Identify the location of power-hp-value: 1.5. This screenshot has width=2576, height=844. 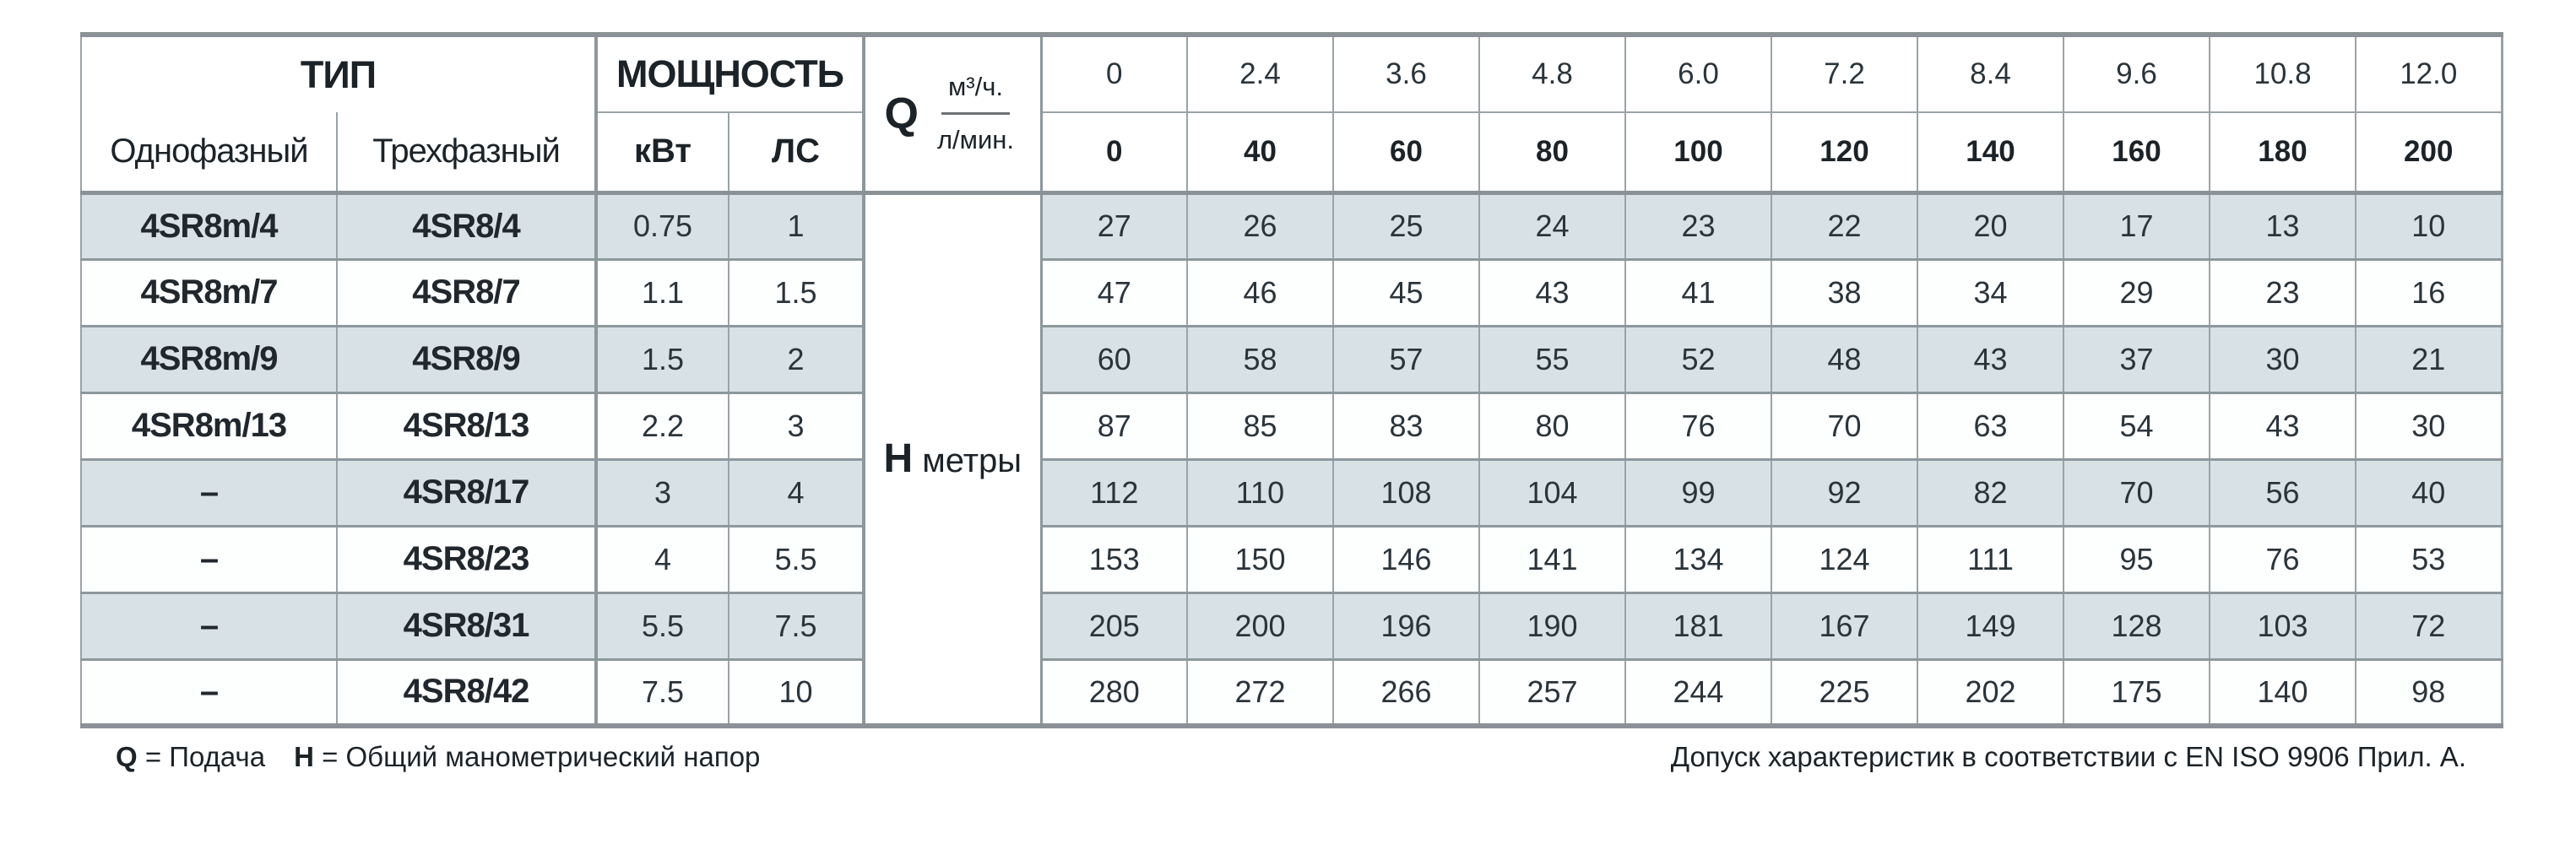
(796, 292).